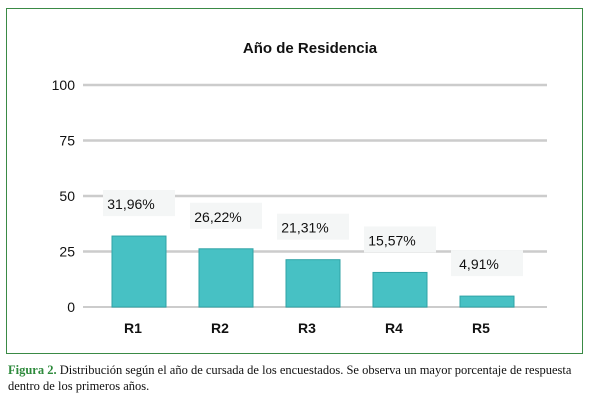 This screenshot has height=403, width=591. What do you see at coordinates (310, 48) in the screenshot?
I see `chart-title: Año de Residencia` at bounding box center [310, 48].